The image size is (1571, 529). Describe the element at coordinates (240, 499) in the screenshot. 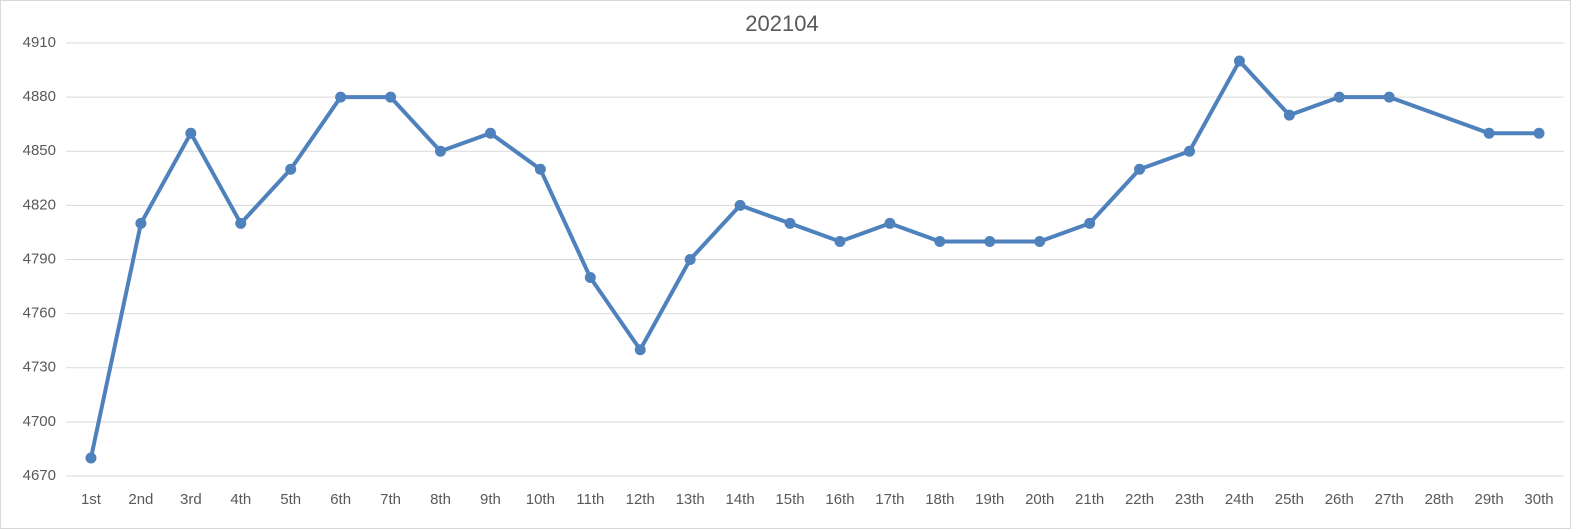

I see `x-tick-label: 4th` at that location.